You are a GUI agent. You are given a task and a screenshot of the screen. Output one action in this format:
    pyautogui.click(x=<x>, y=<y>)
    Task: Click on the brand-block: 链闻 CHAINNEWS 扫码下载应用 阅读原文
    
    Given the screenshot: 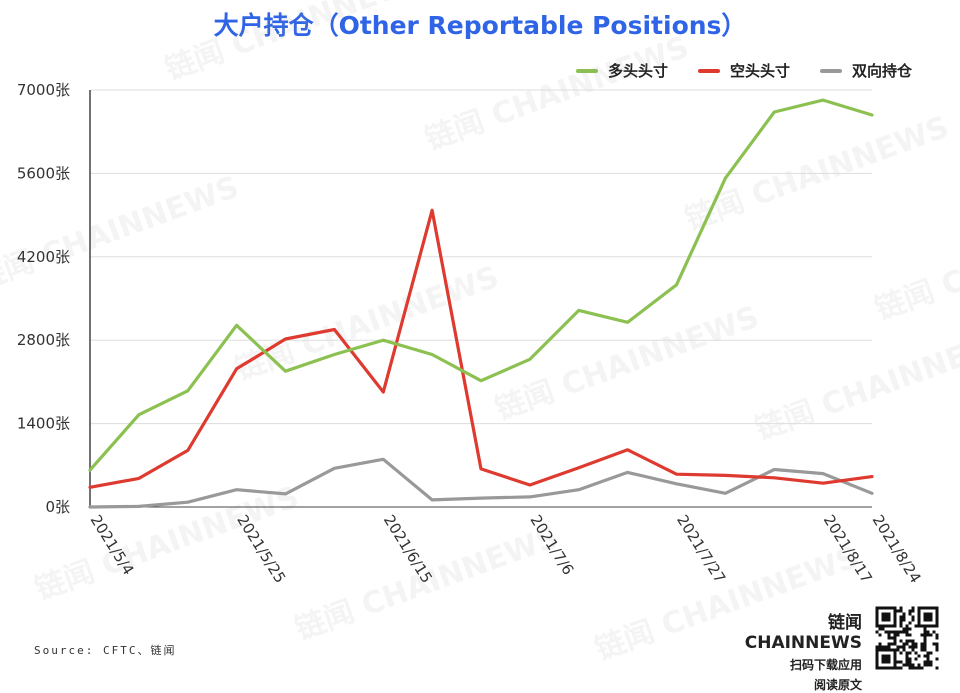 What is the action you would take?
    pyautogui.click(x=789, y=650)
    